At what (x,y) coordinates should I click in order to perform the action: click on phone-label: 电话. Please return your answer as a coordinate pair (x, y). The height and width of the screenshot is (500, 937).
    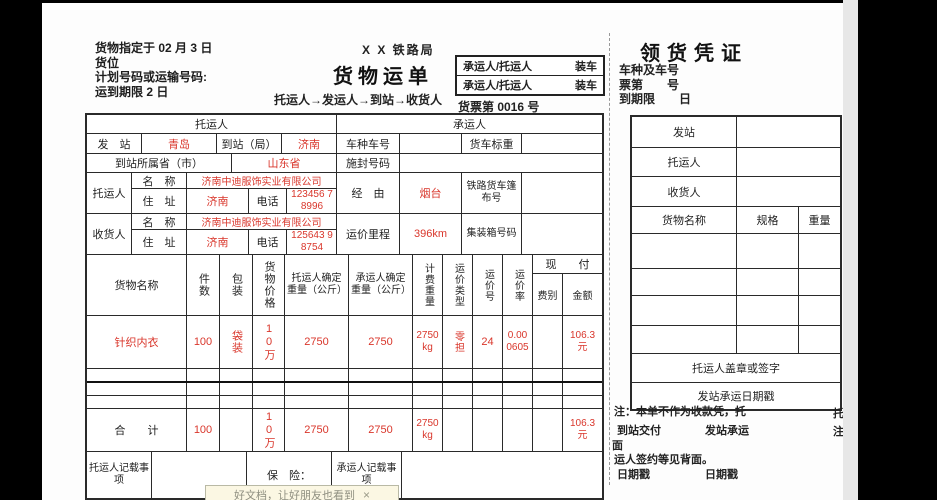
    Looking at the image, I should click on (268, 242).